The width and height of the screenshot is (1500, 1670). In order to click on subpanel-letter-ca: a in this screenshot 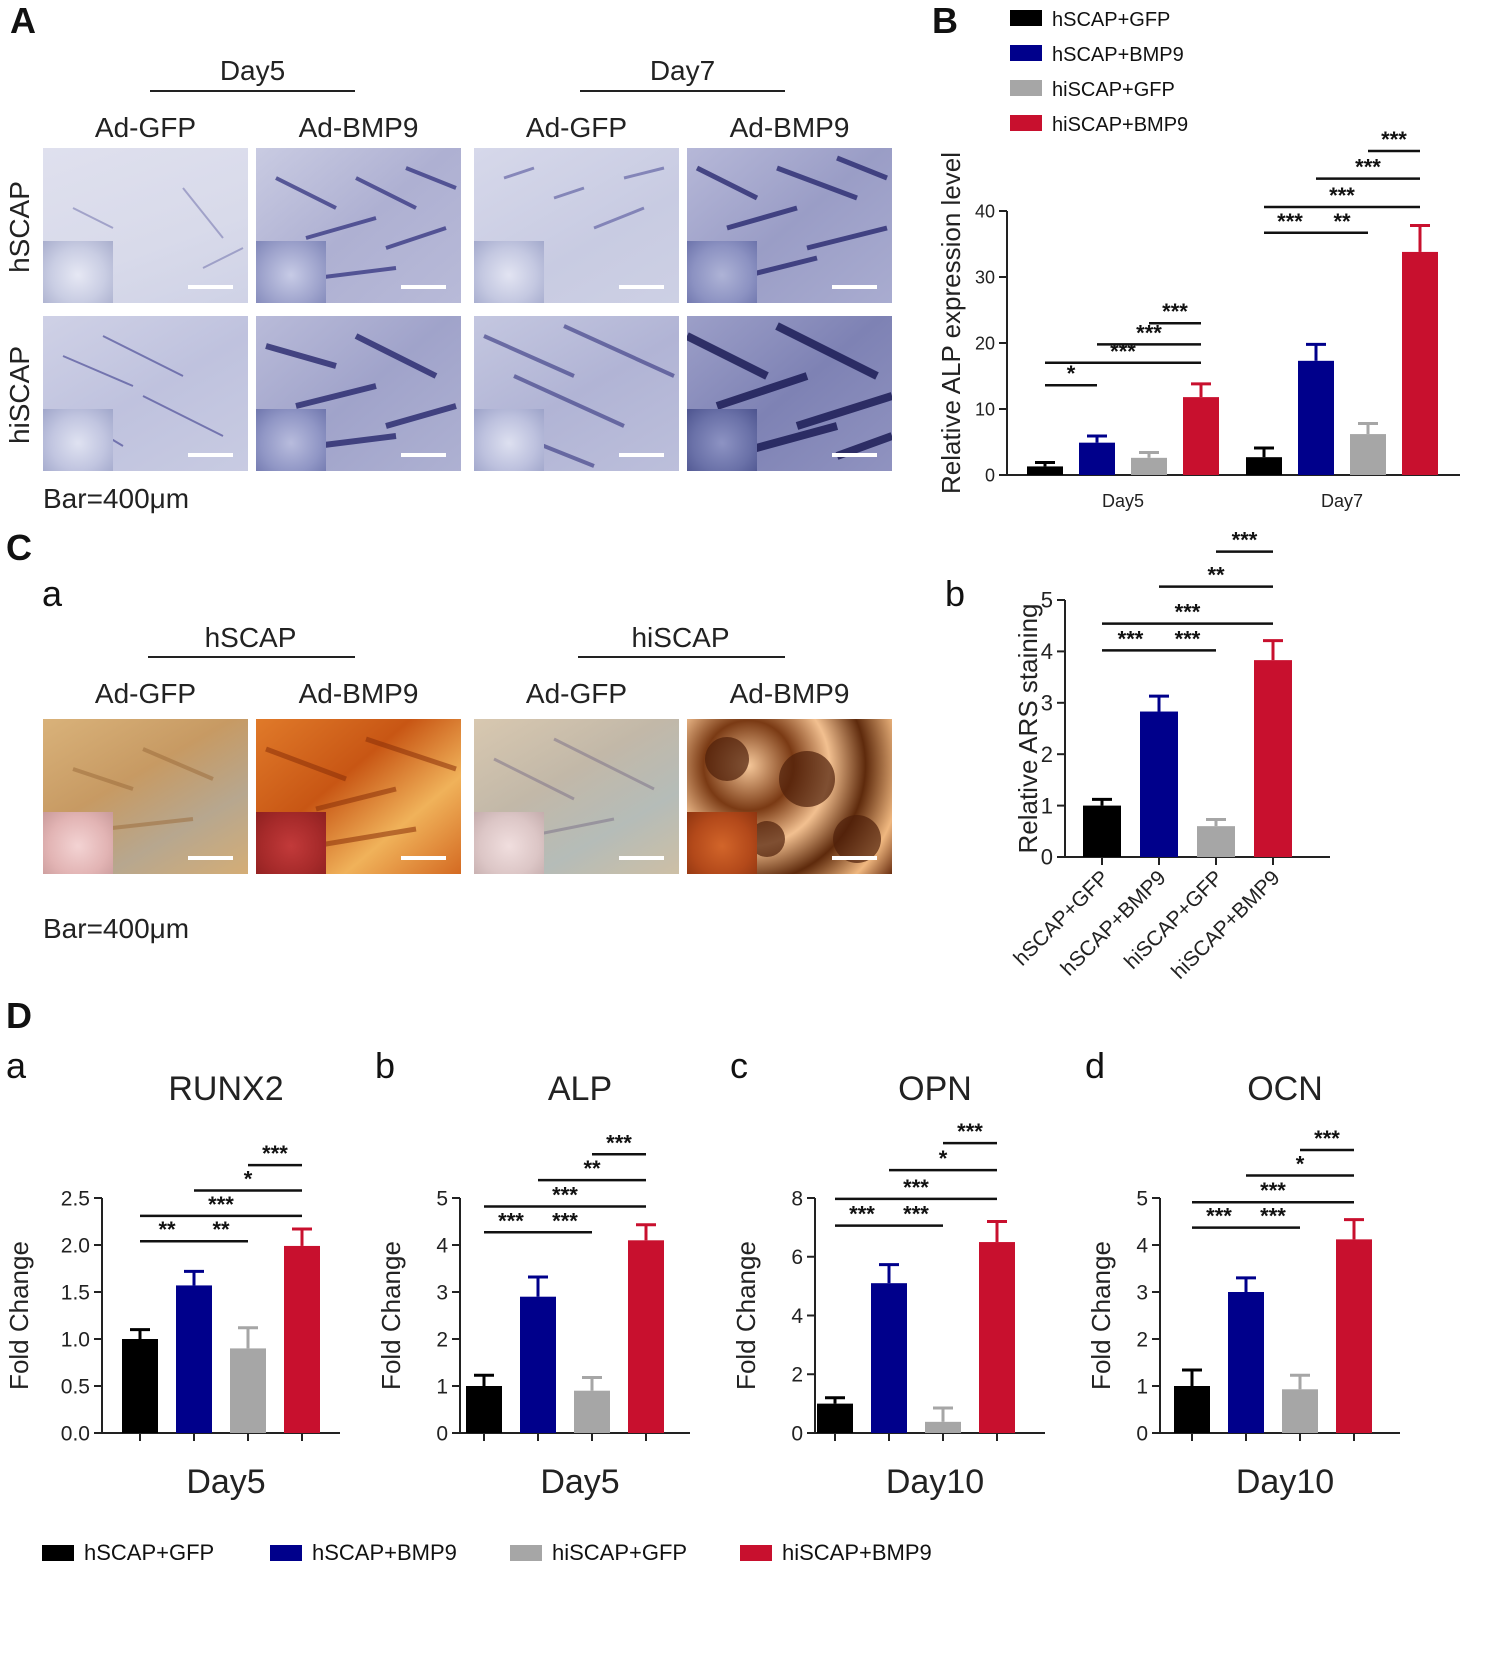, I will do `click(52, 593)`.